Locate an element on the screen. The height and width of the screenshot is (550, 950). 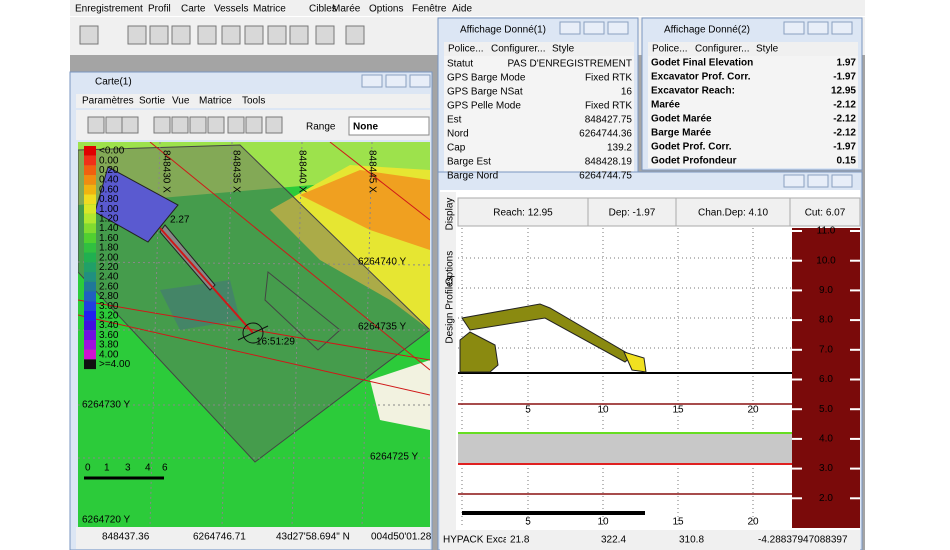
data-label: Godet Final Elevation is located at coordinates (702, 63).